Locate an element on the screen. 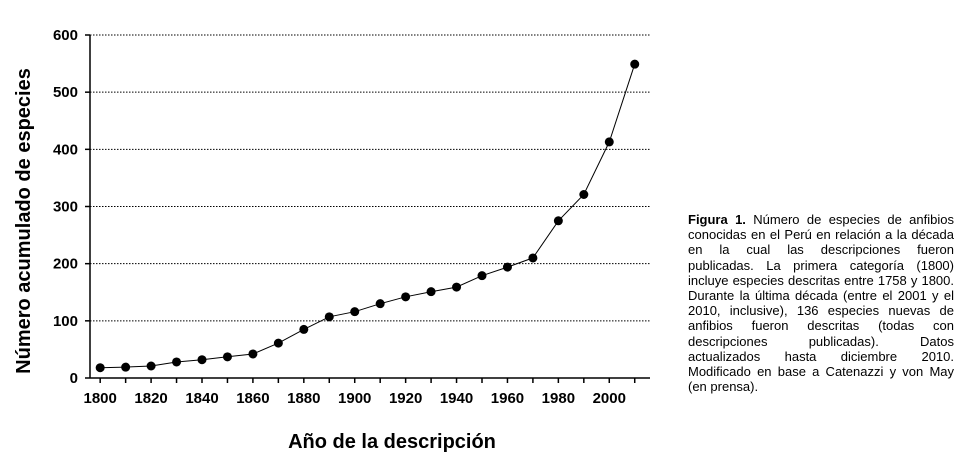 This screenshot has width=973, height=465. data-point-1970 is located at coordinates (533, 258).